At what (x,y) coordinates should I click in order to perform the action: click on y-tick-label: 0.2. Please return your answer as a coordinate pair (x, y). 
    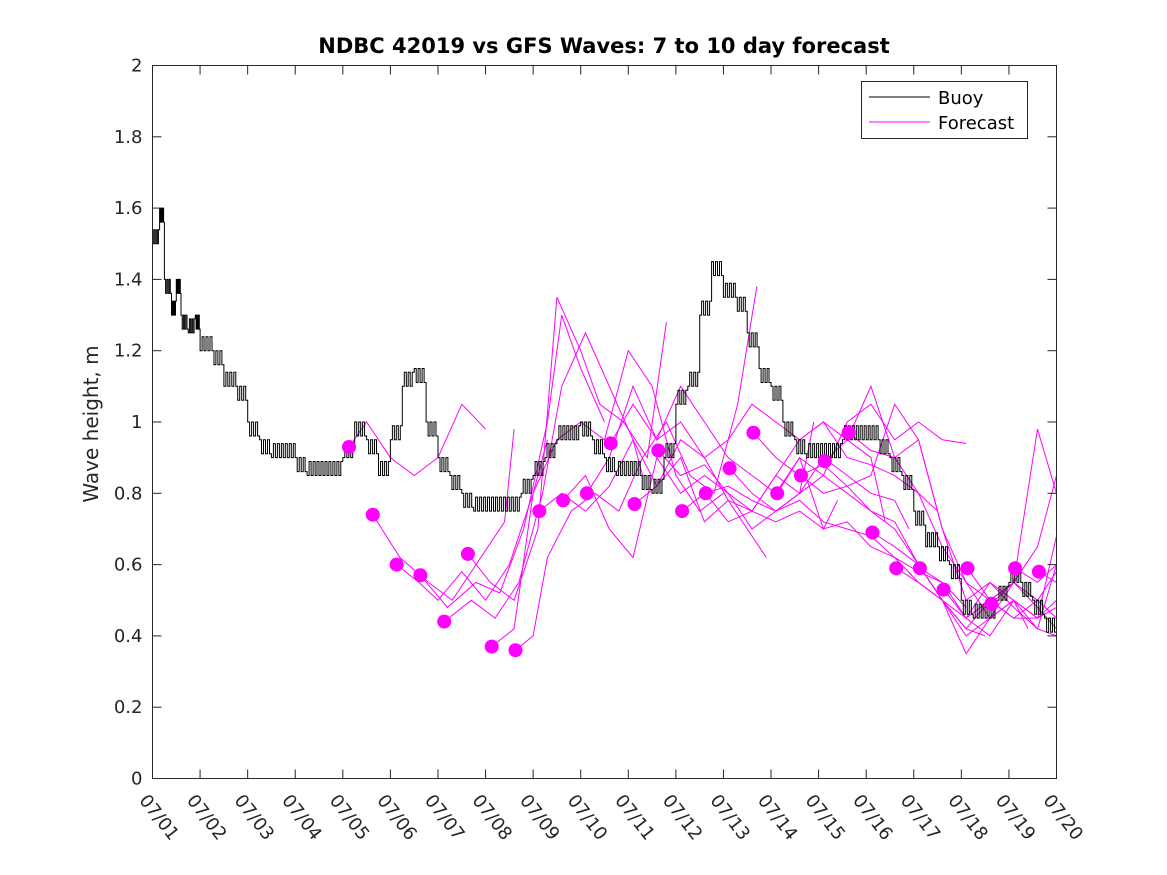
    Looking at the image, I should click on (128, 707).